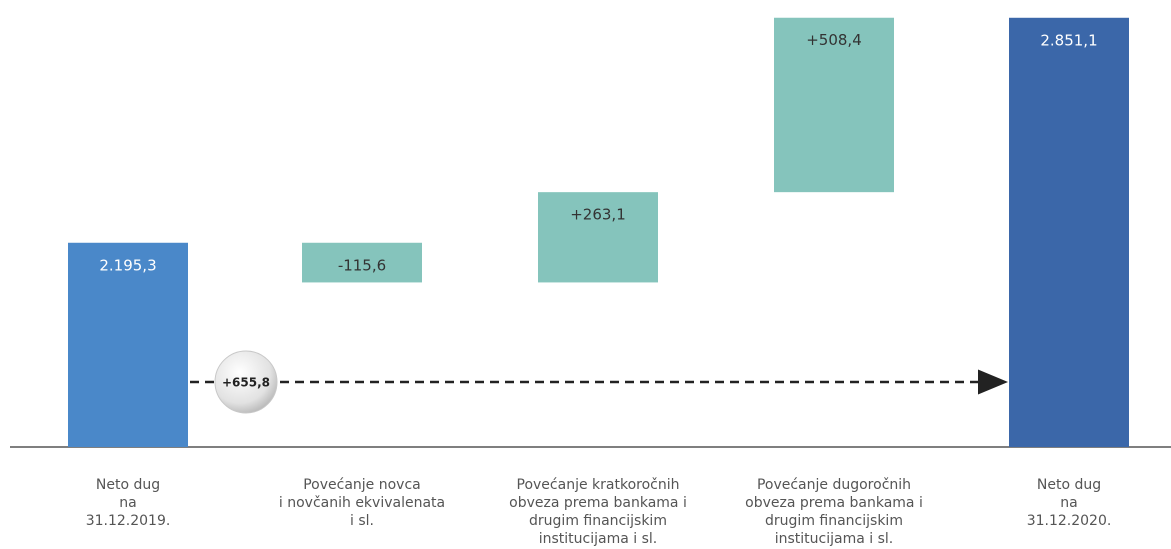  Describe the element at coordinates (128, 521) in the screenshot. I see `x-tick-label: 31.12.2019.` at that location.